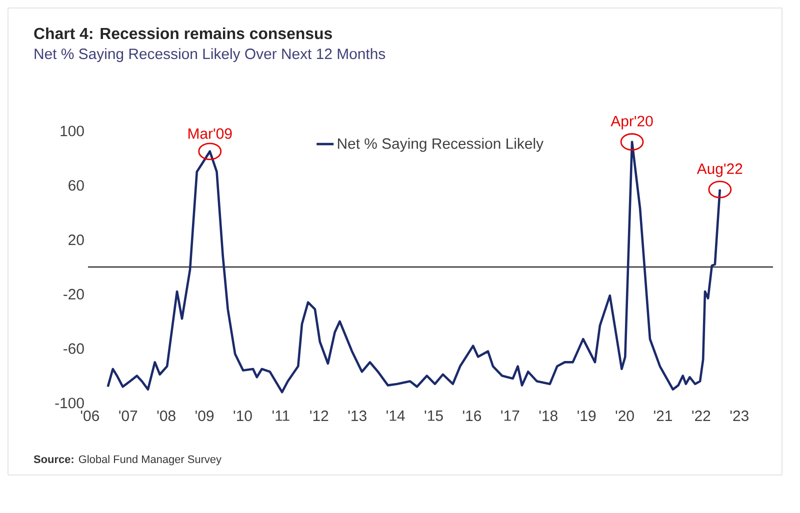 Image resolution: width=800 pixels, height=513 pixels. Describe the element at coordinates (510, 415) in the screenshot. I see `x-tick-label: '17` at that location.